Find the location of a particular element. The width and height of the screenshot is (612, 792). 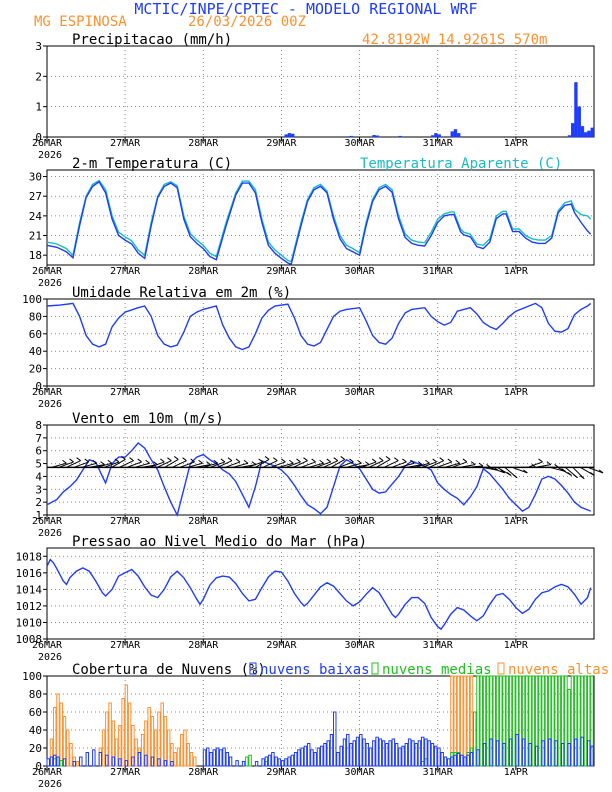

pressure-xtick-label: 30MAR is located at coordinates (360, 645).